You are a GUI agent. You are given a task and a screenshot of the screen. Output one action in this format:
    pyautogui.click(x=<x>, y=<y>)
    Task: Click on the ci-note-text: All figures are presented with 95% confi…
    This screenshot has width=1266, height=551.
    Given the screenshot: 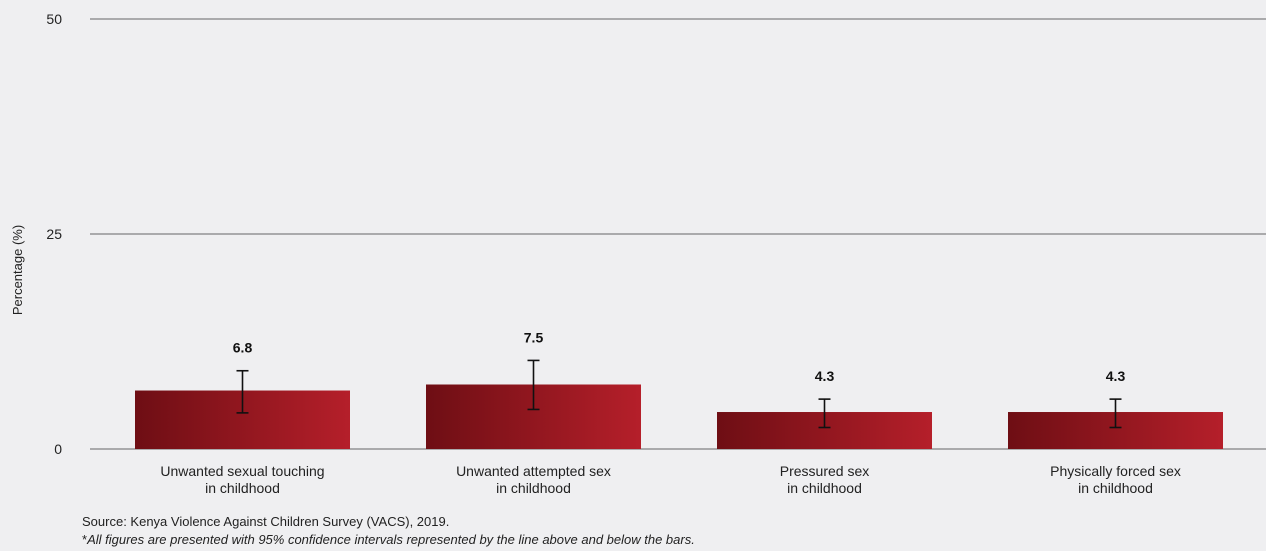 What is the action you would take?
    pyautogui.click(x=391, y=539)
    